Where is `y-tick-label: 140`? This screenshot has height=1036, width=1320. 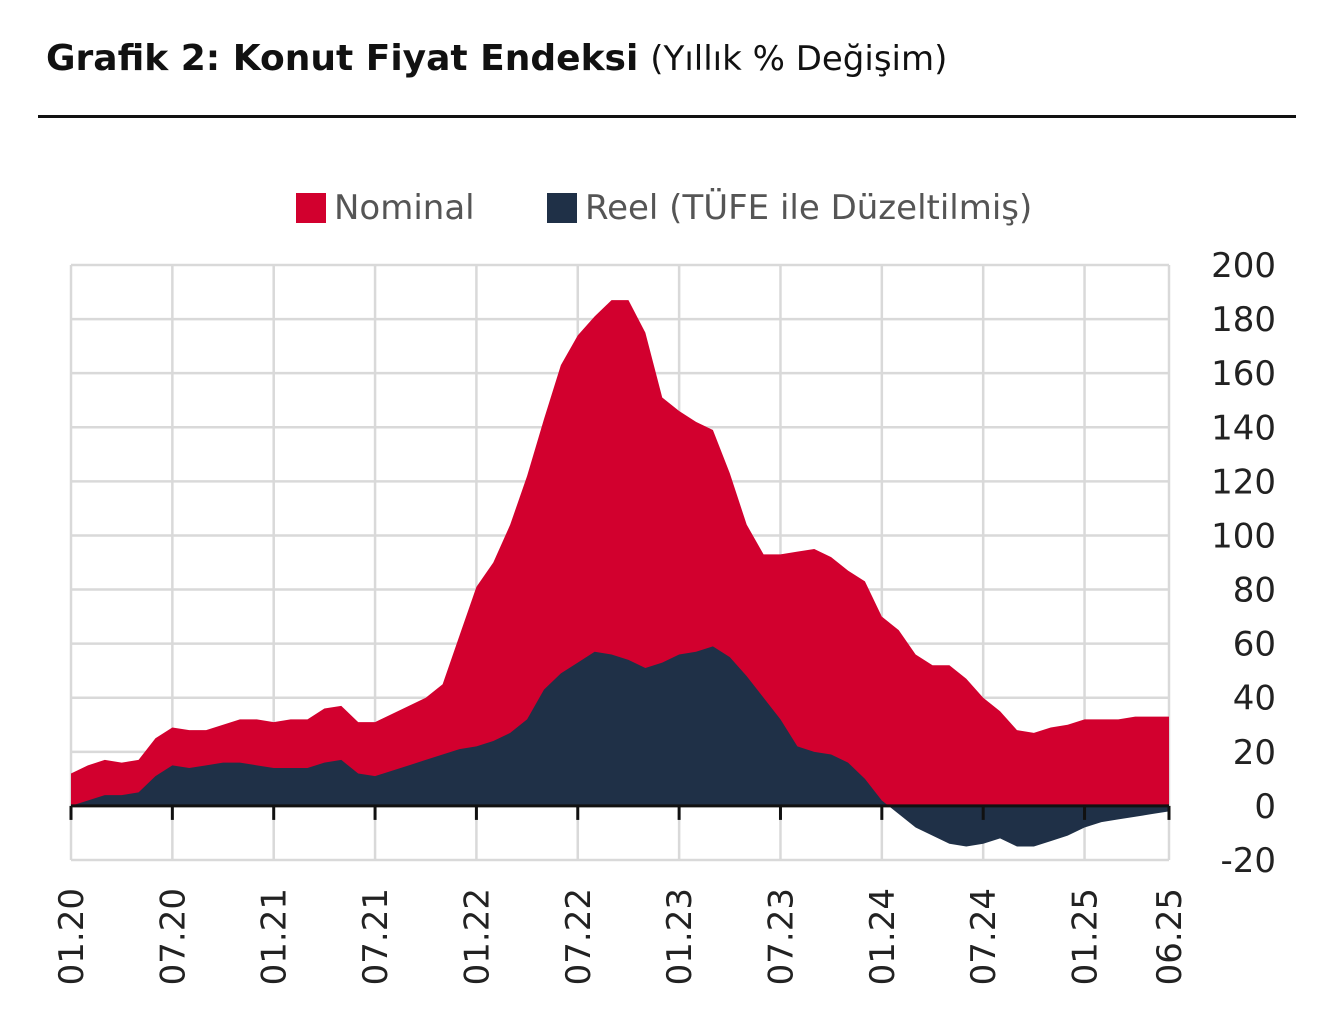
y-tick-label: 140 is located at coordinates (1243, 428).